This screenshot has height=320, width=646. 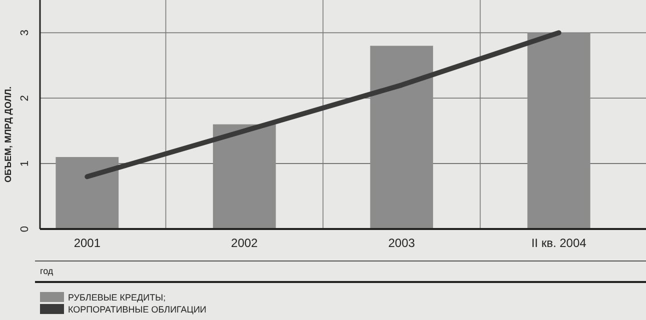 What do you see at coordinates (25, 33) in the screenshot?
I see `y-tick-label: 3` at bounding box center [25, 33].